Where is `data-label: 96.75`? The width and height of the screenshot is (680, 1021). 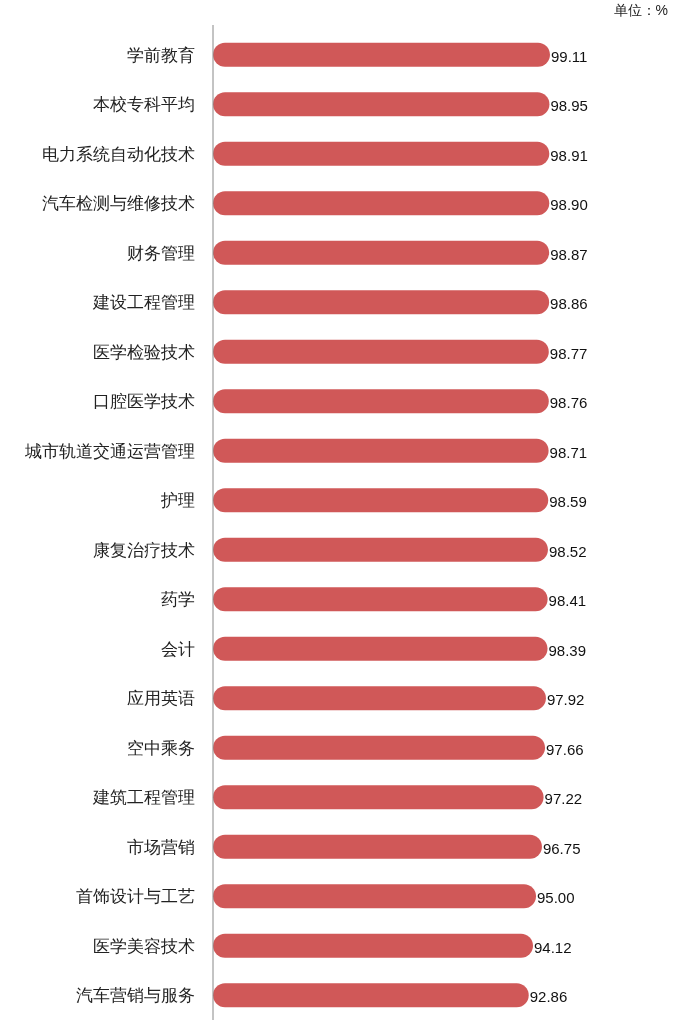
data-label: 96.75 is located at coordinates (561, 848).